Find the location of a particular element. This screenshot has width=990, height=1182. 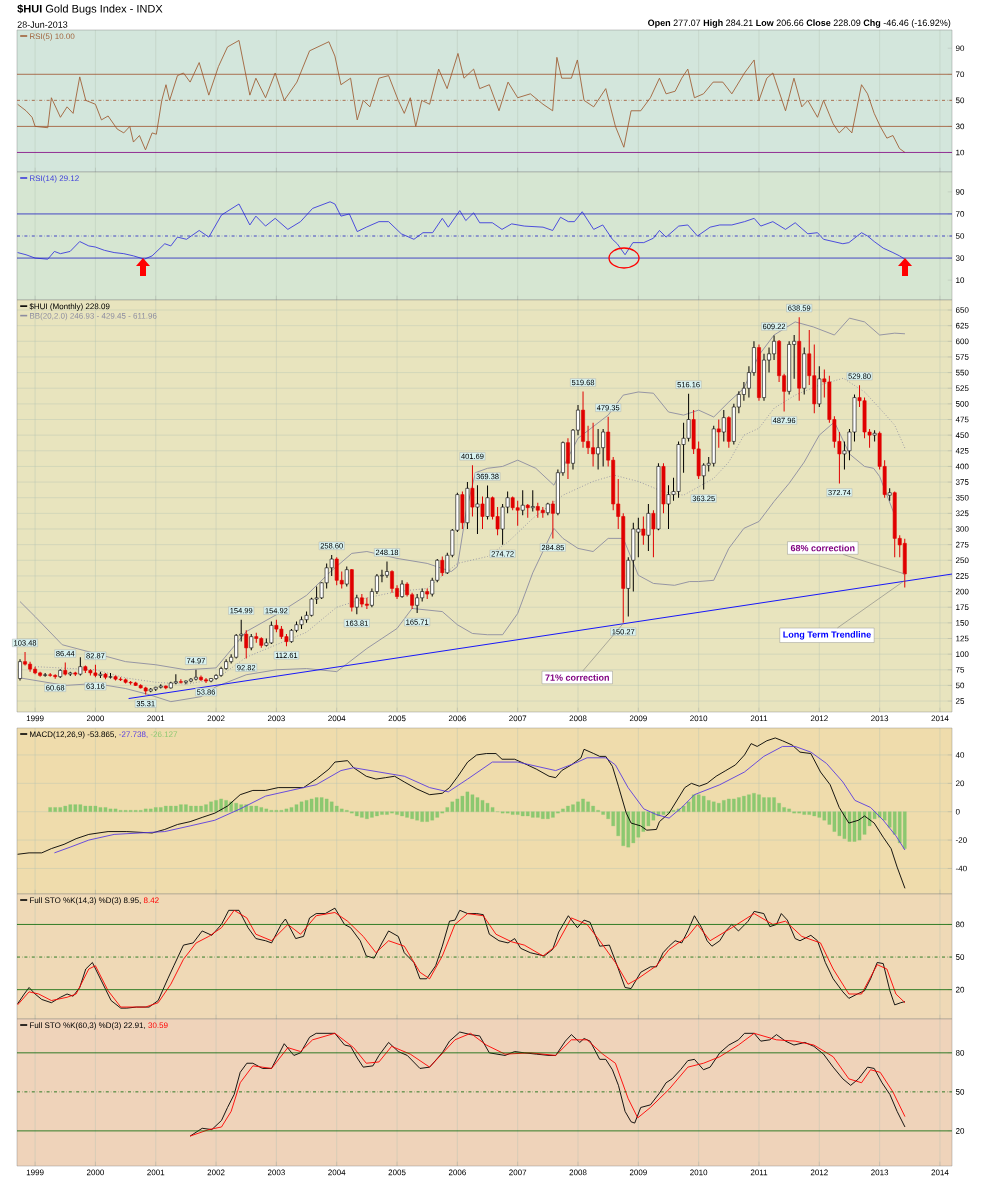

y-tick-label: 475 is located at coordinates (962, 419).